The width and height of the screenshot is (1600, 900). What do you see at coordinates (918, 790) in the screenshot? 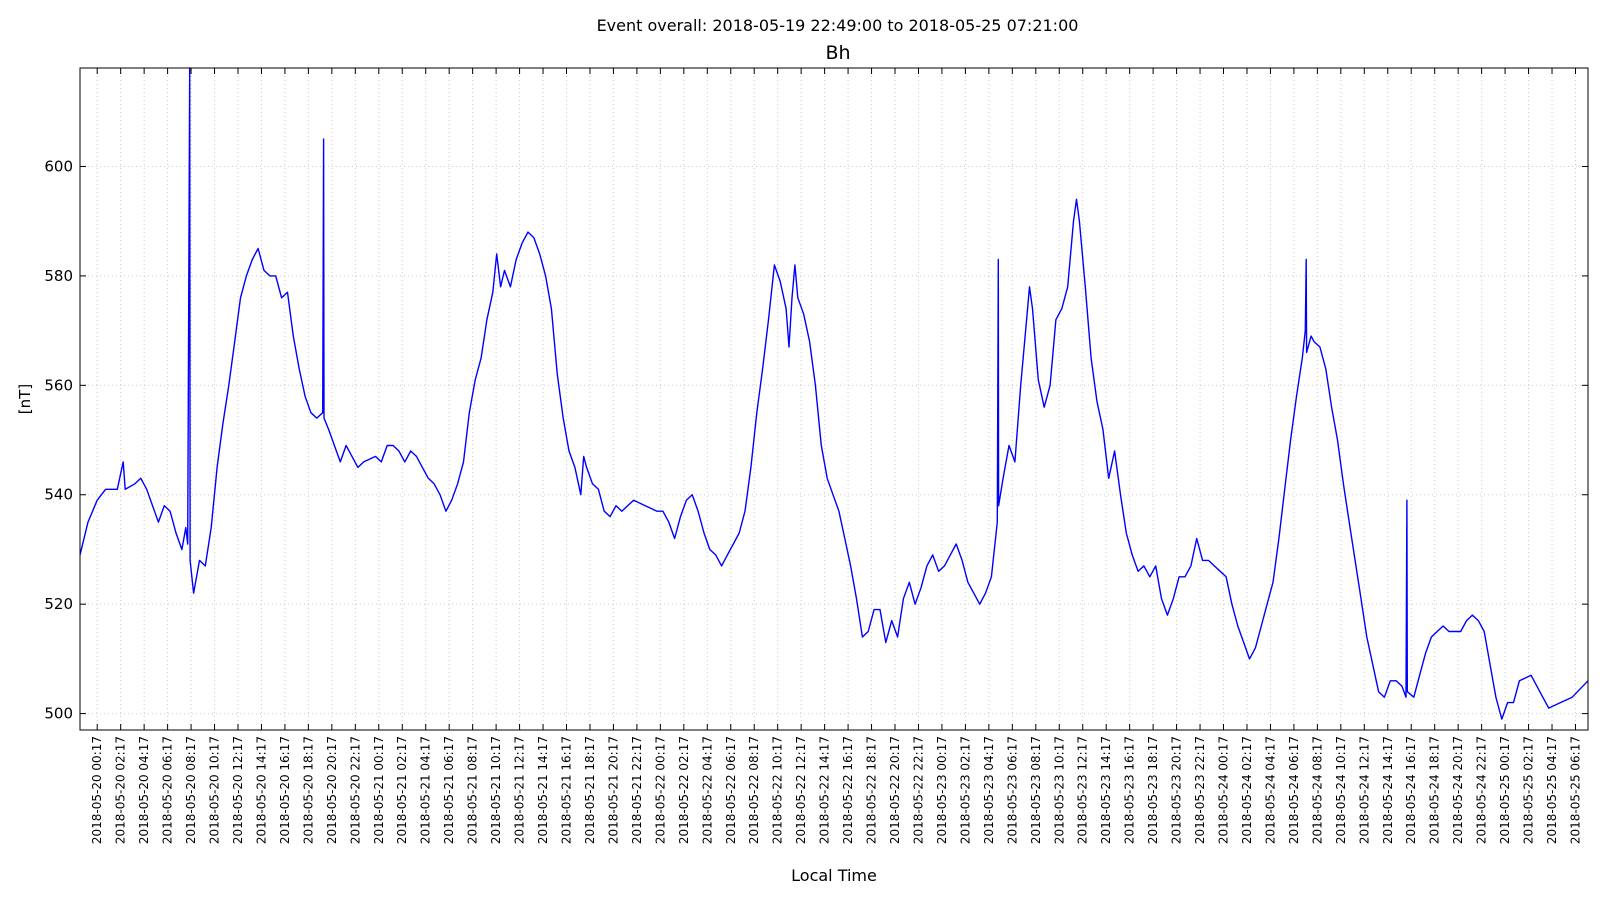
I see `x-tick-label: 2018-05-22 22:17` at bounding box center [918, 790].